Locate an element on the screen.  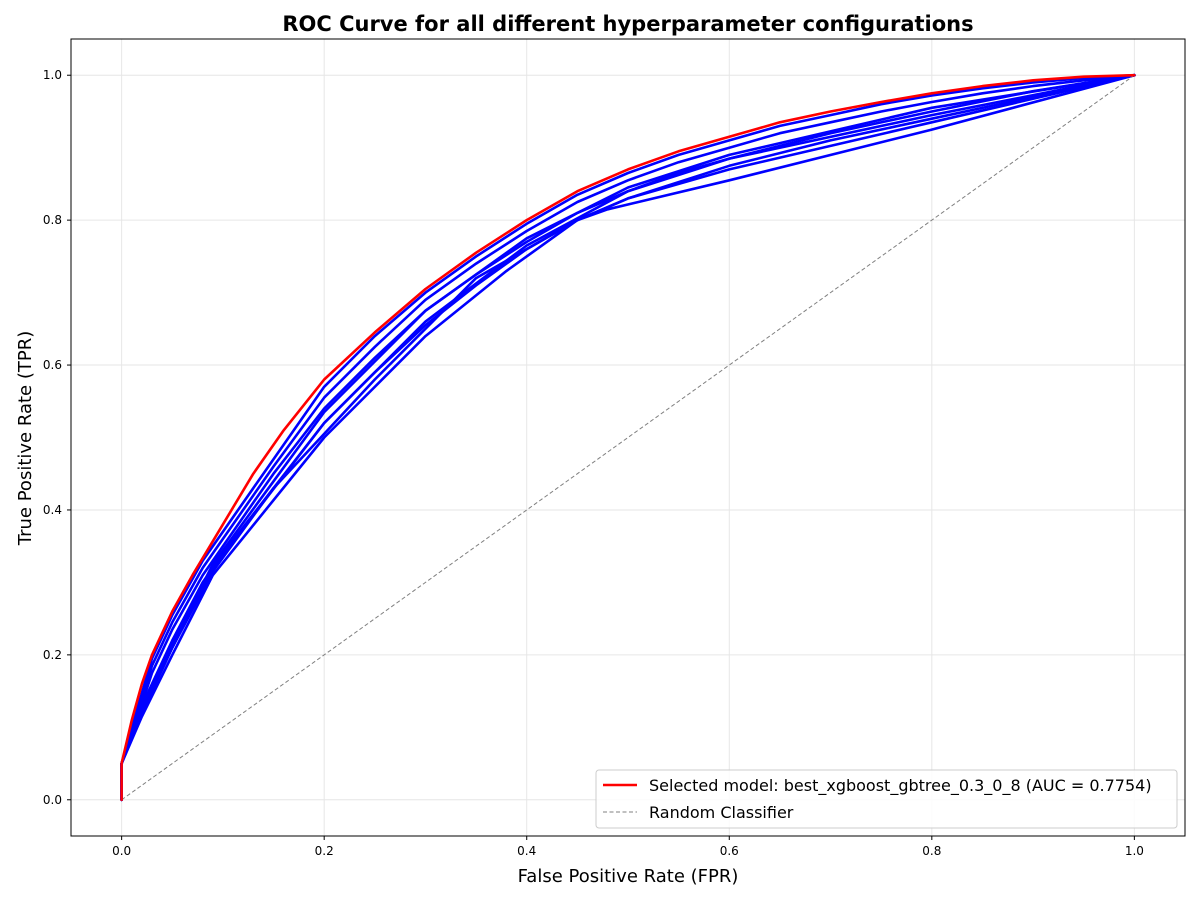
legend-box is located at coordinates (886, 799).